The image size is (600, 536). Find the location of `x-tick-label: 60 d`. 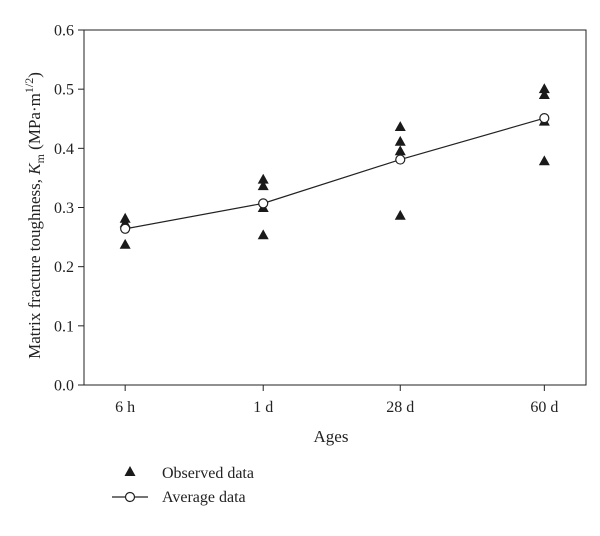

x-tick-label: 60 d is located at coordinates (544, 407).